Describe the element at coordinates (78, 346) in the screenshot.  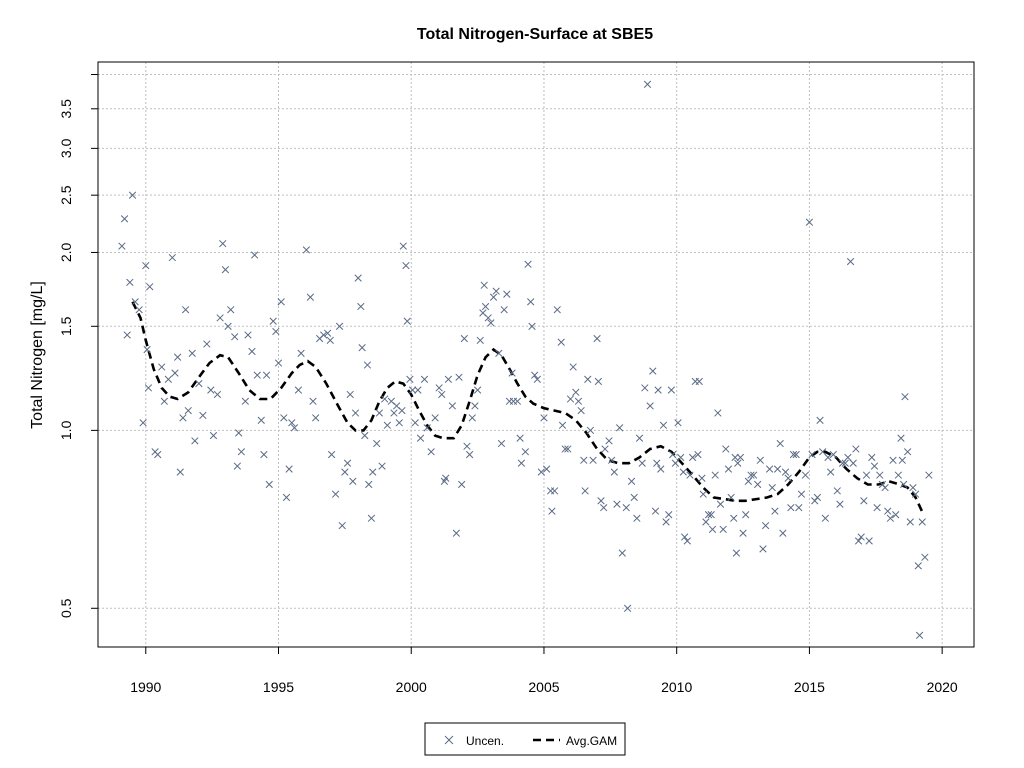
I see `y-axis: 0.5 1.0 1.5 2.0 2.5 3.0 3.5` at that location.